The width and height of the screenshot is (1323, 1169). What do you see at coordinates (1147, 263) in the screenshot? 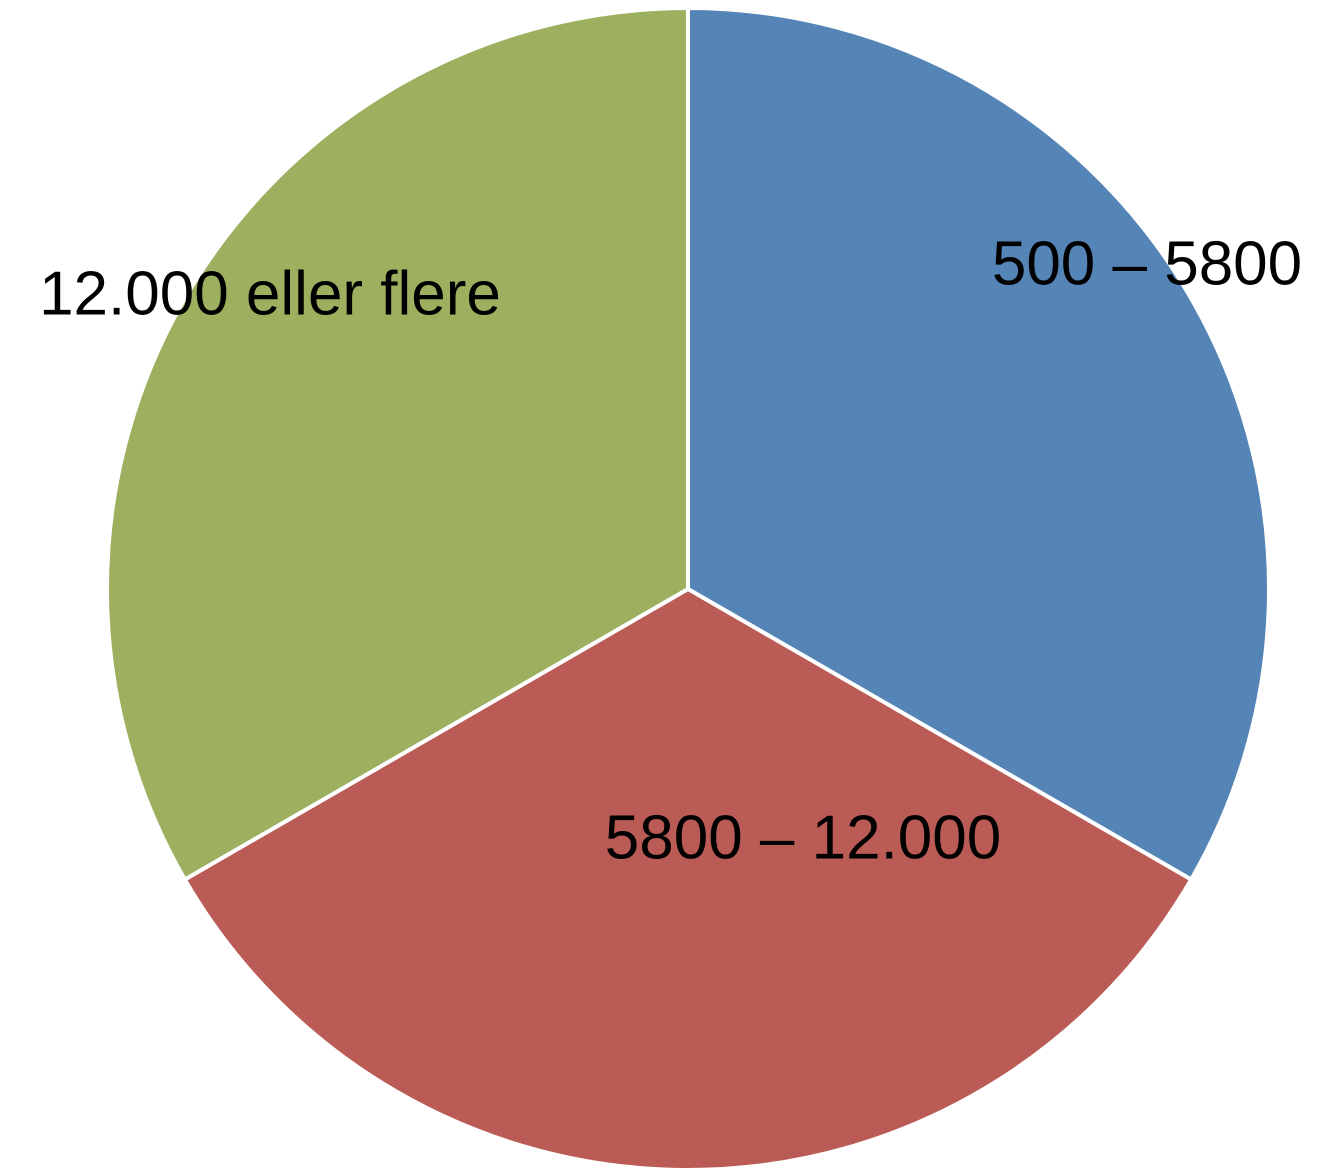
I see `slice-label: 500 – 5800` at bounding box center [1147, 263].